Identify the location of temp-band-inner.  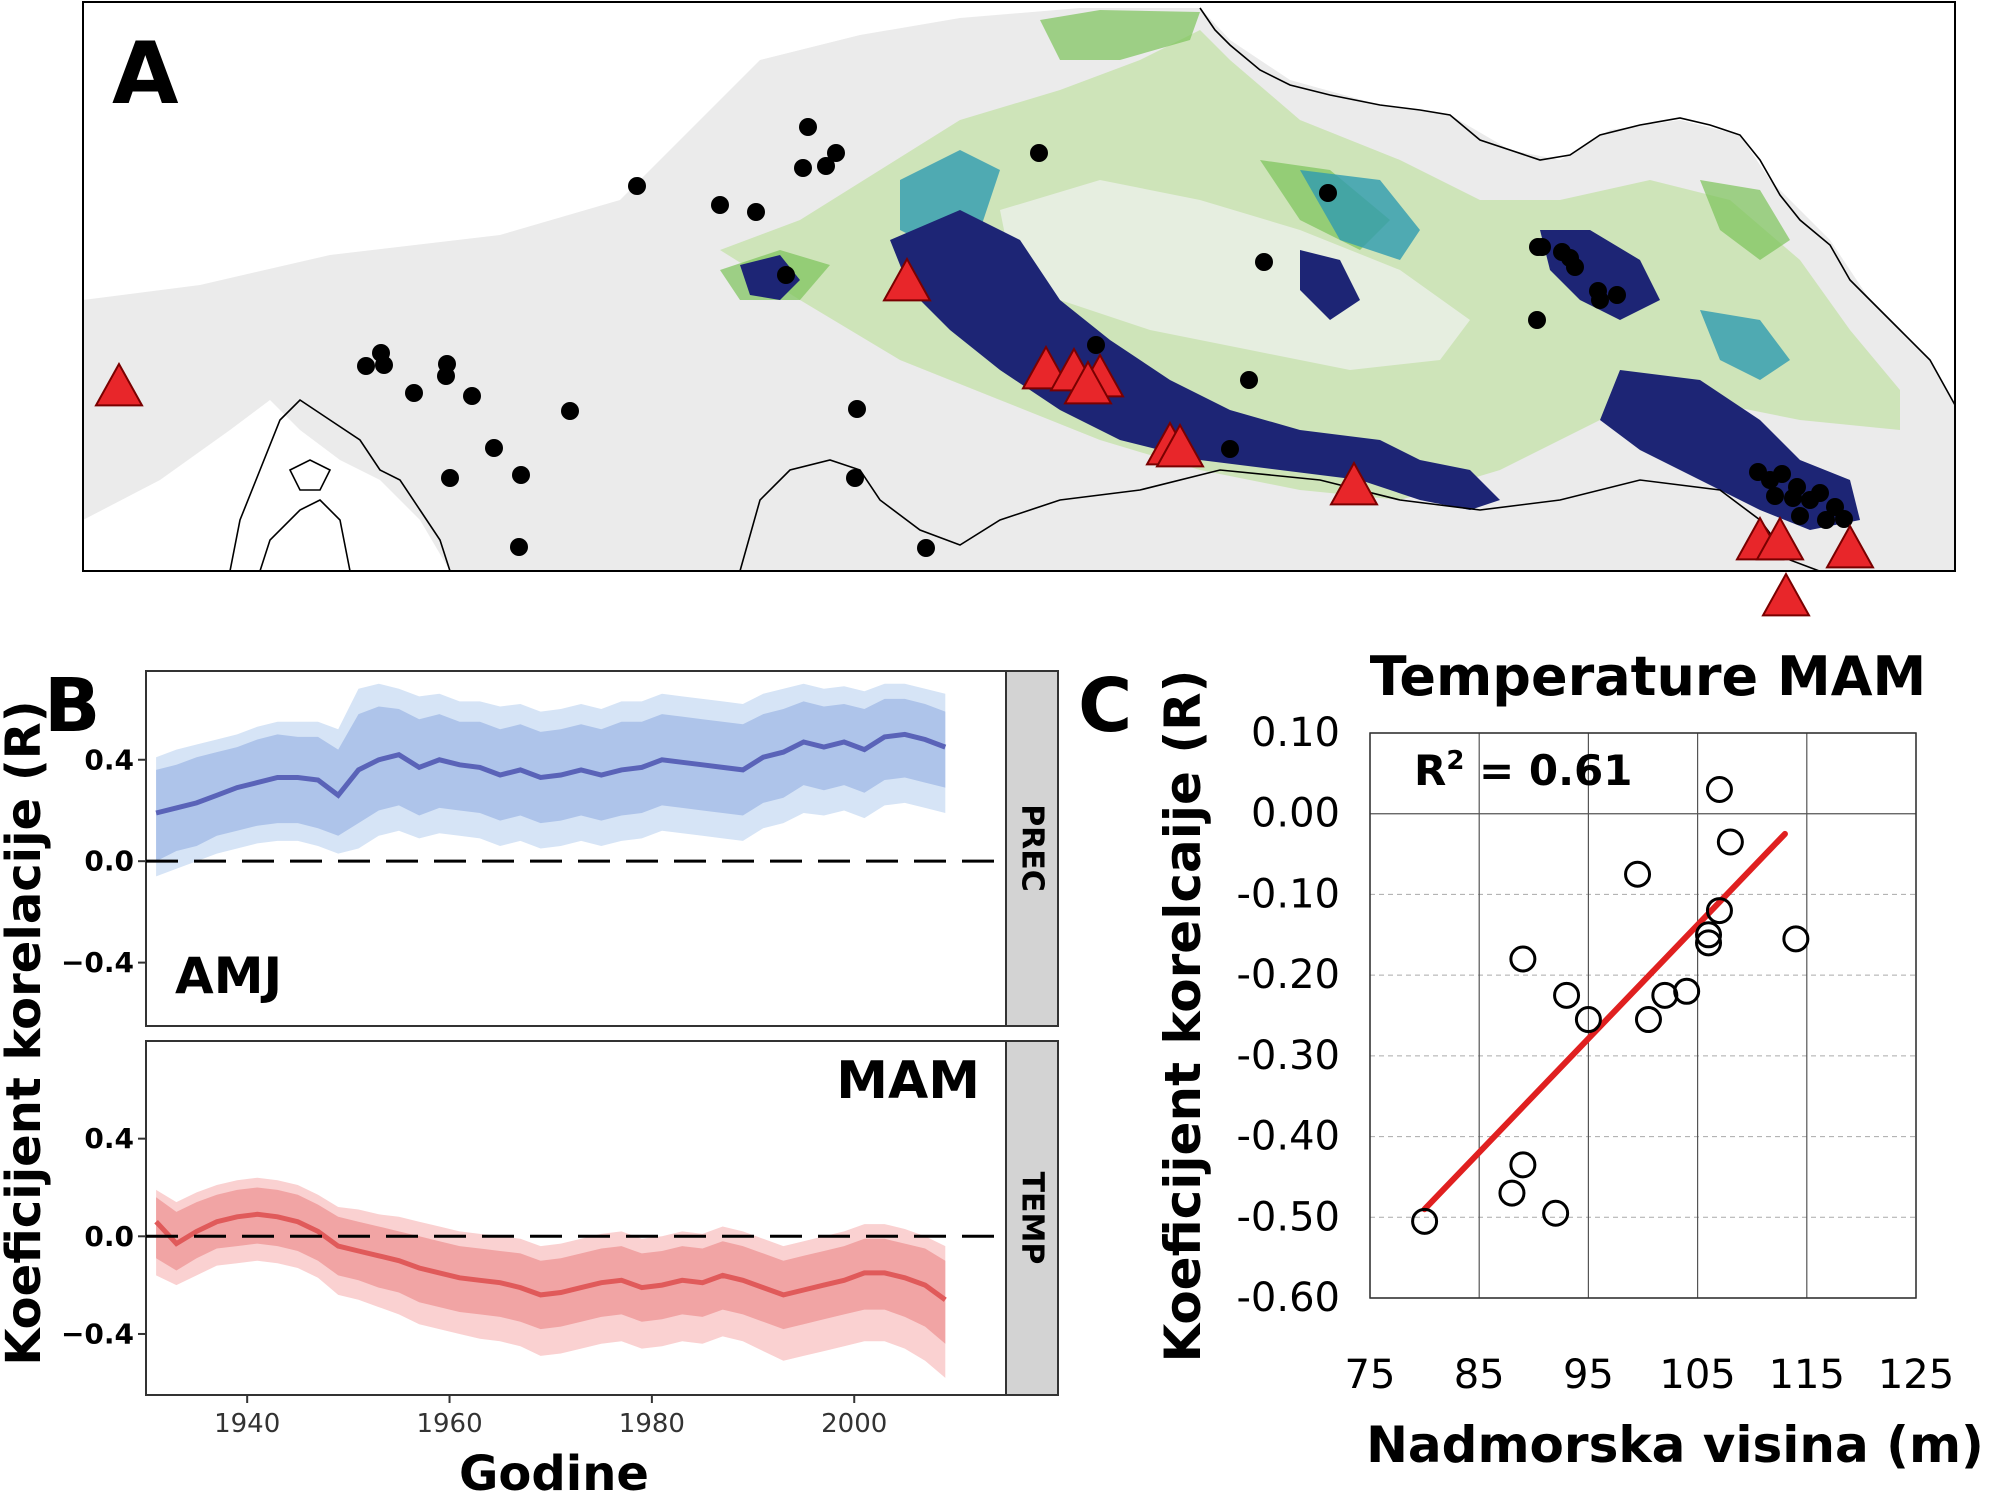
(551, 1265).